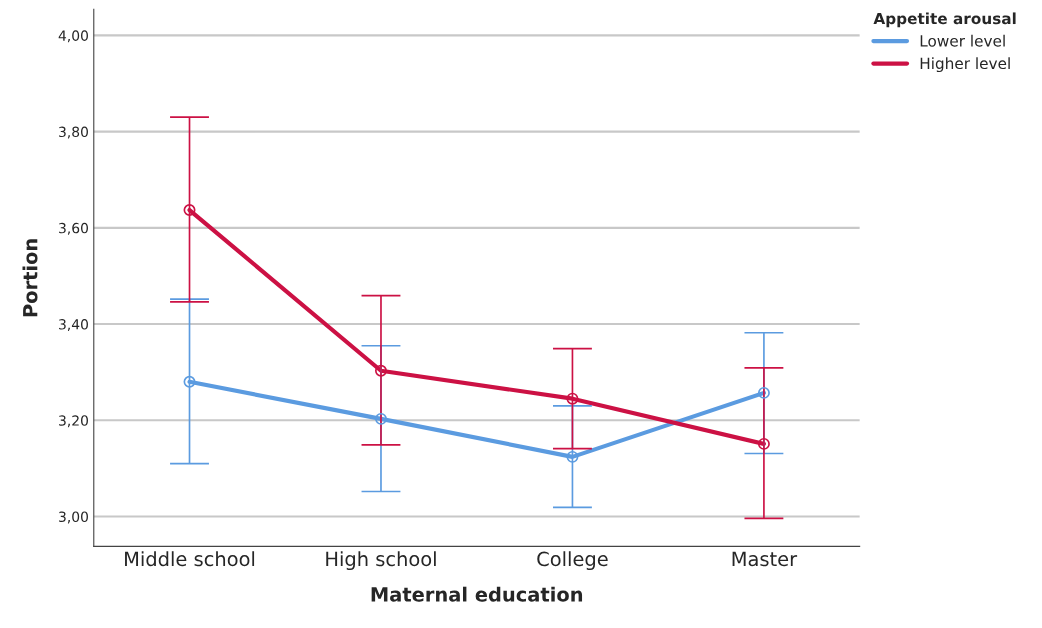 This screenshot has width=1042, height=628. What do you see at coordinates (73, 132) in the screenshot?
I see `y-tick-label: 3,80` at bounding box center [73, 132].